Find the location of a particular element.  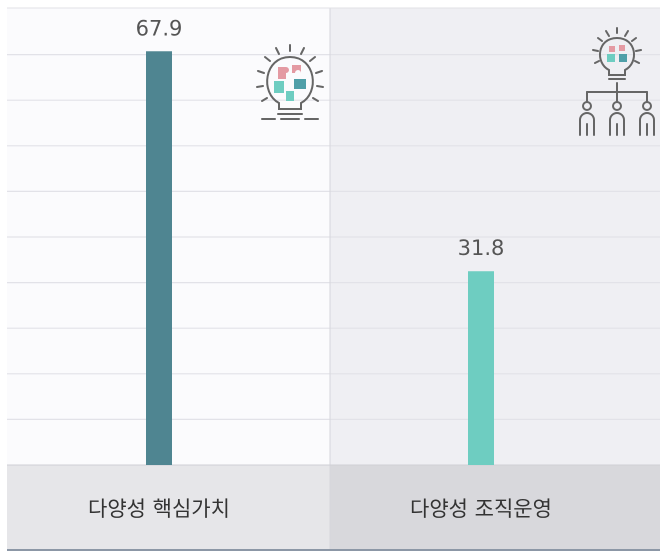

category-band-right is located at coordinates (495, 507).